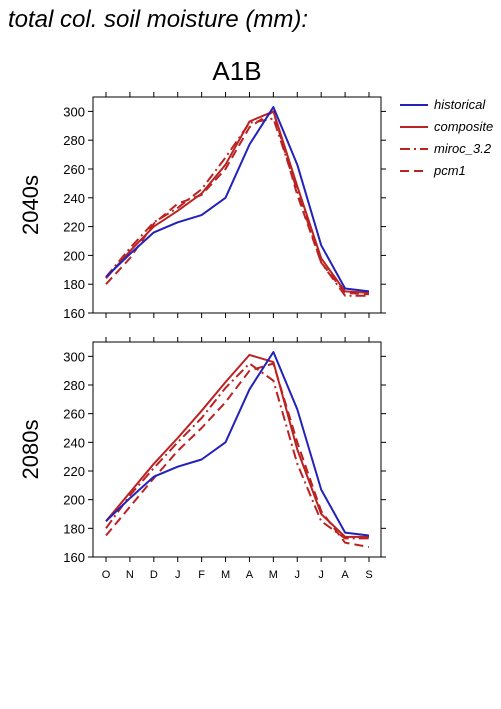 Image resolution: width=501 pixels, height=709 pixels. What do you see at coordinates (236, 71) in the screenshot?
I see `scenario-title: A1B` at bounding box center [236, 71].